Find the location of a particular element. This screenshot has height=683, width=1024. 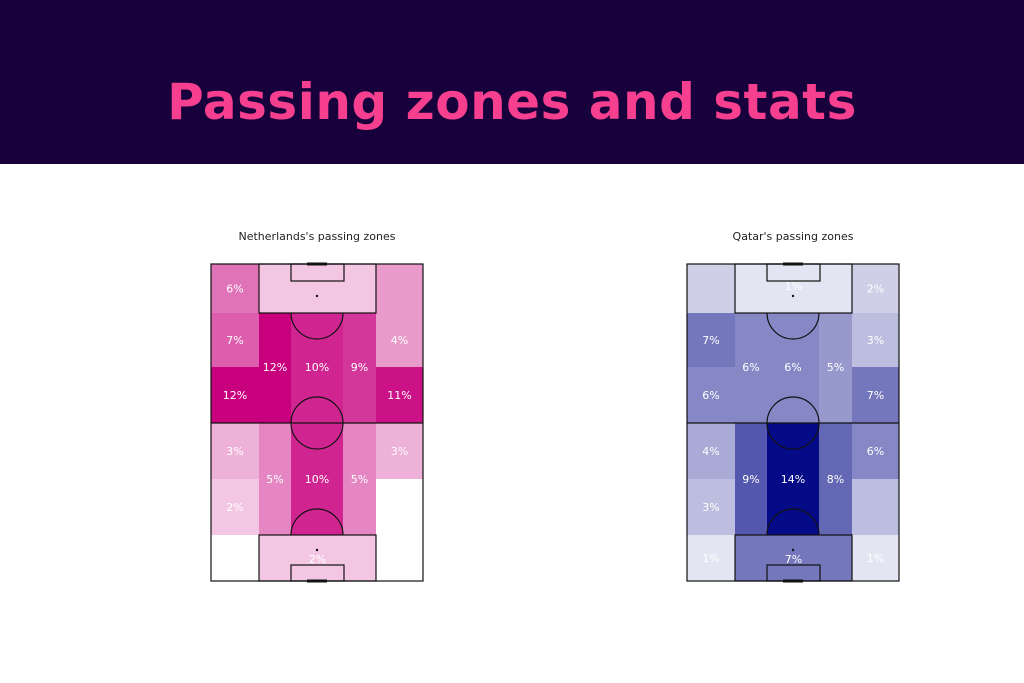

page-title: Passing zones and stats is located at coordinates (512, 102).